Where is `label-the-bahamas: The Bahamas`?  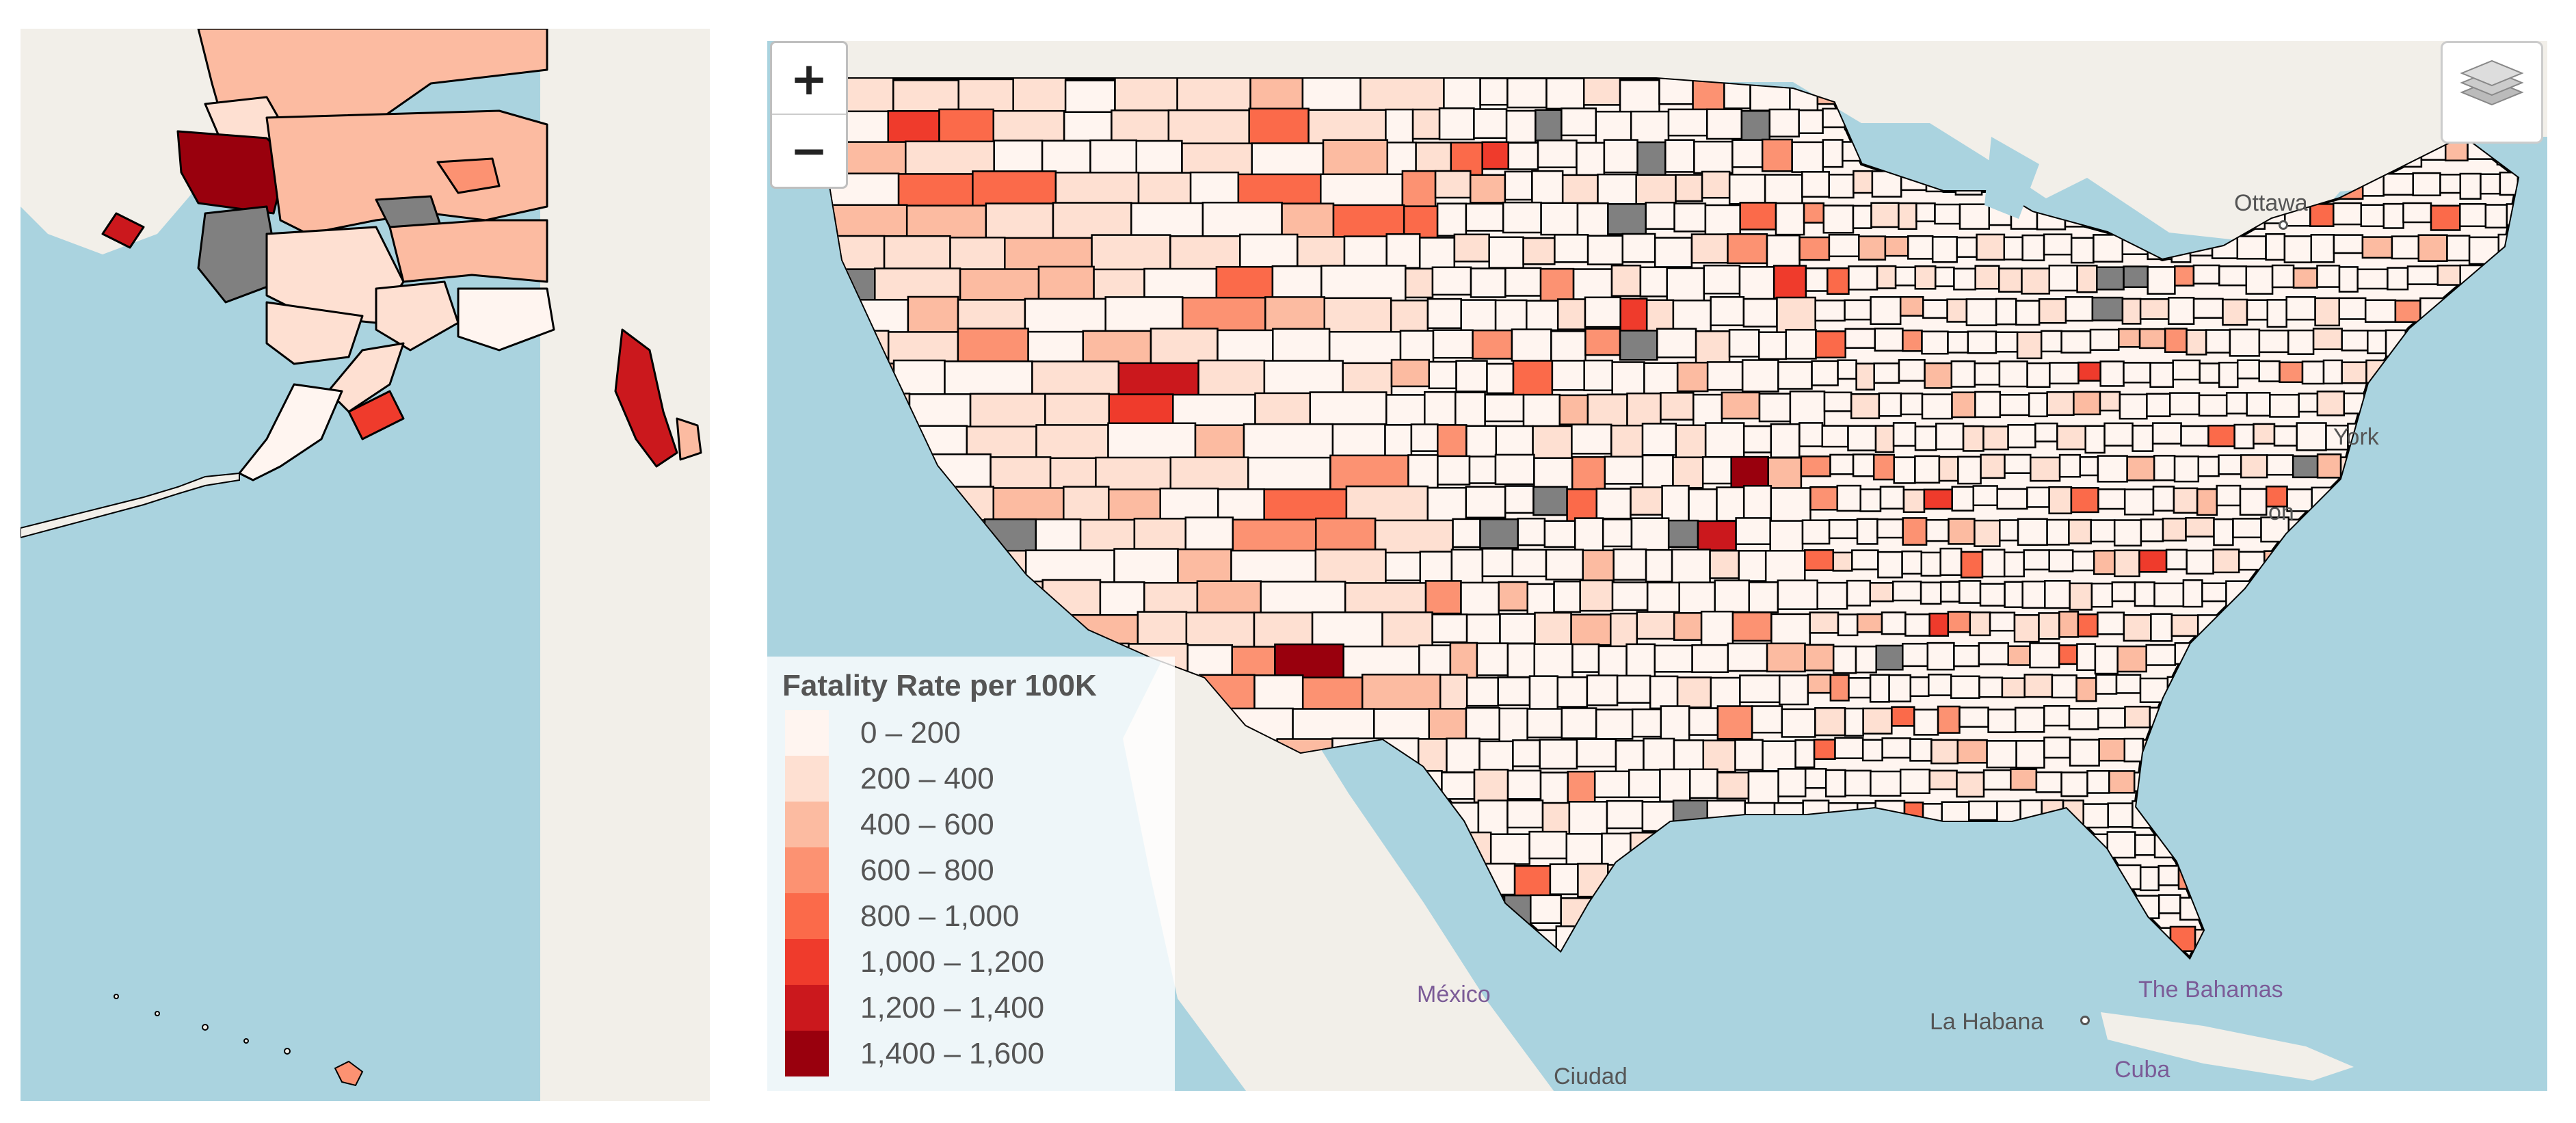
label-the-bahamas: The Bahamas is located at coordinates (2210, 990).